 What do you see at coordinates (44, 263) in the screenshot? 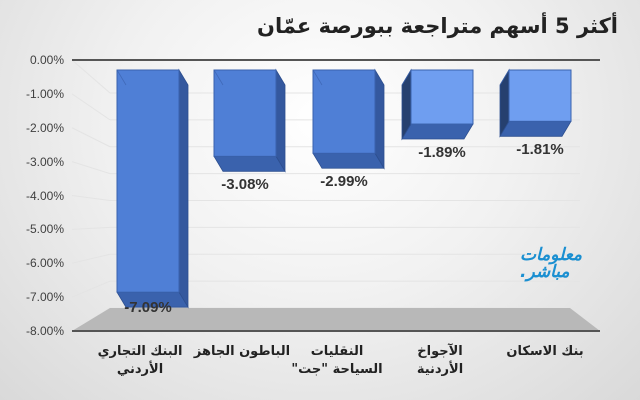
I see `y-tick-label: -6.00%` at bounding box center [44, 263].